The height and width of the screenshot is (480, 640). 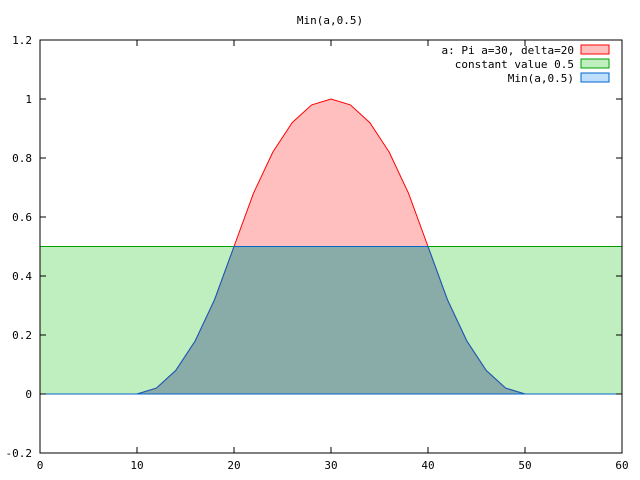 What do you see at coordinates (330, 465) in the screenshot?
I see `x-tick-label: 30` at bounding box center [330, 465].